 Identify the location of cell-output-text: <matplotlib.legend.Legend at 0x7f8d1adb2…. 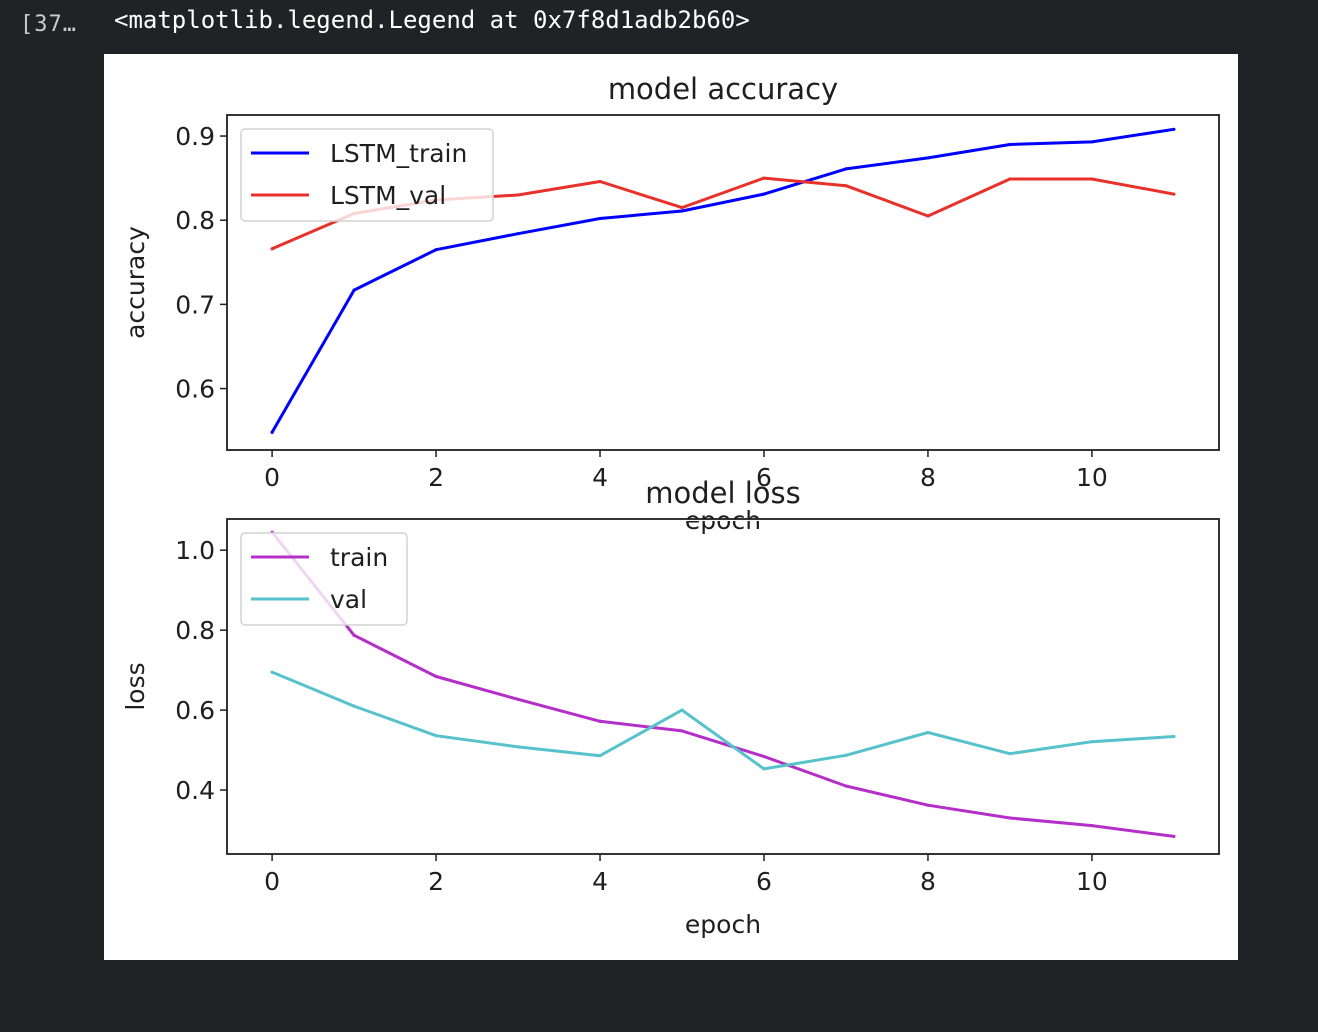
(432, 20).